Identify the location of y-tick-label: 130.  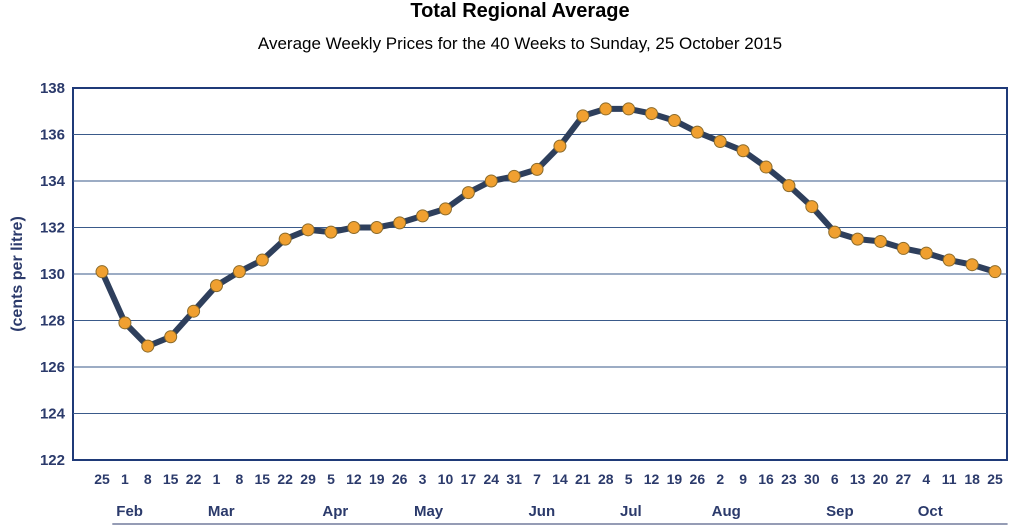
(52, 274).